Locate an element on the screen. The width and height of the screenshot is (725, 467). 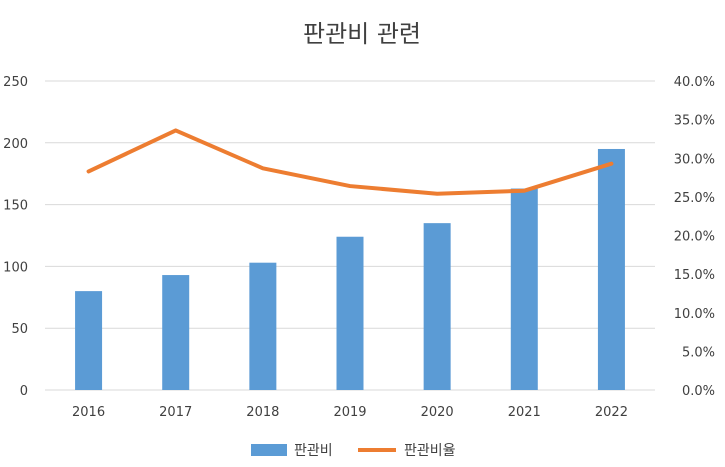
legend: 판관비 판관비율 is located at coordinates (353, 451).